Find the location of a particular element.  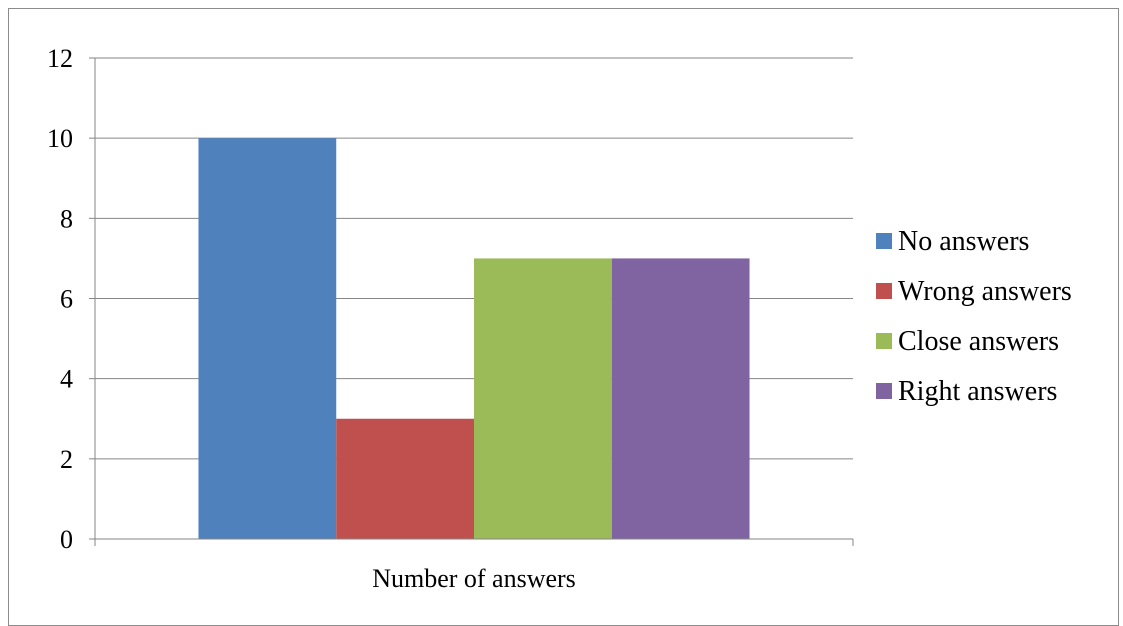

legend-label: No answers is located at coordinates (963, 241).